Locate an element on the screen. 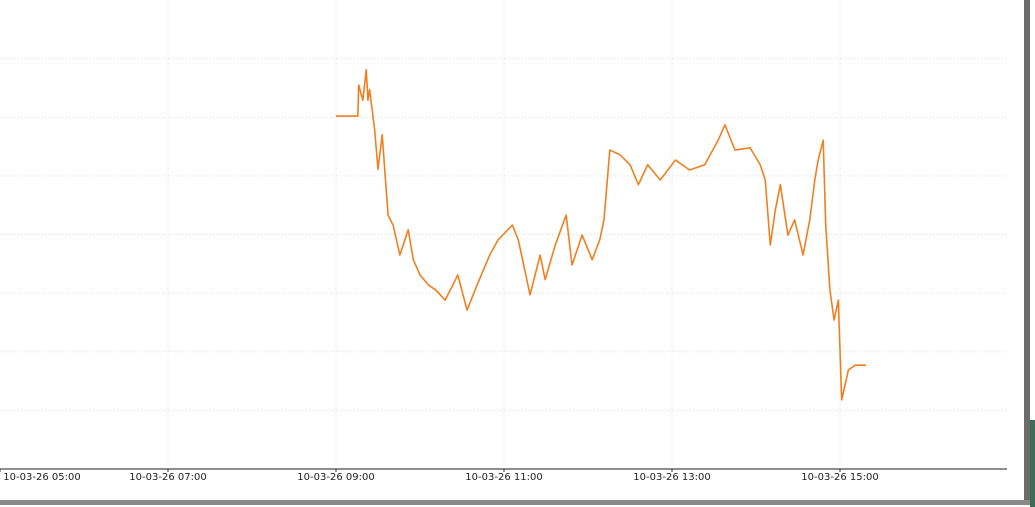 The height and width of the screenshot is (507, 1035). x-tick-label: 10-03-26 07:00 is located at coordinates (167, 477).